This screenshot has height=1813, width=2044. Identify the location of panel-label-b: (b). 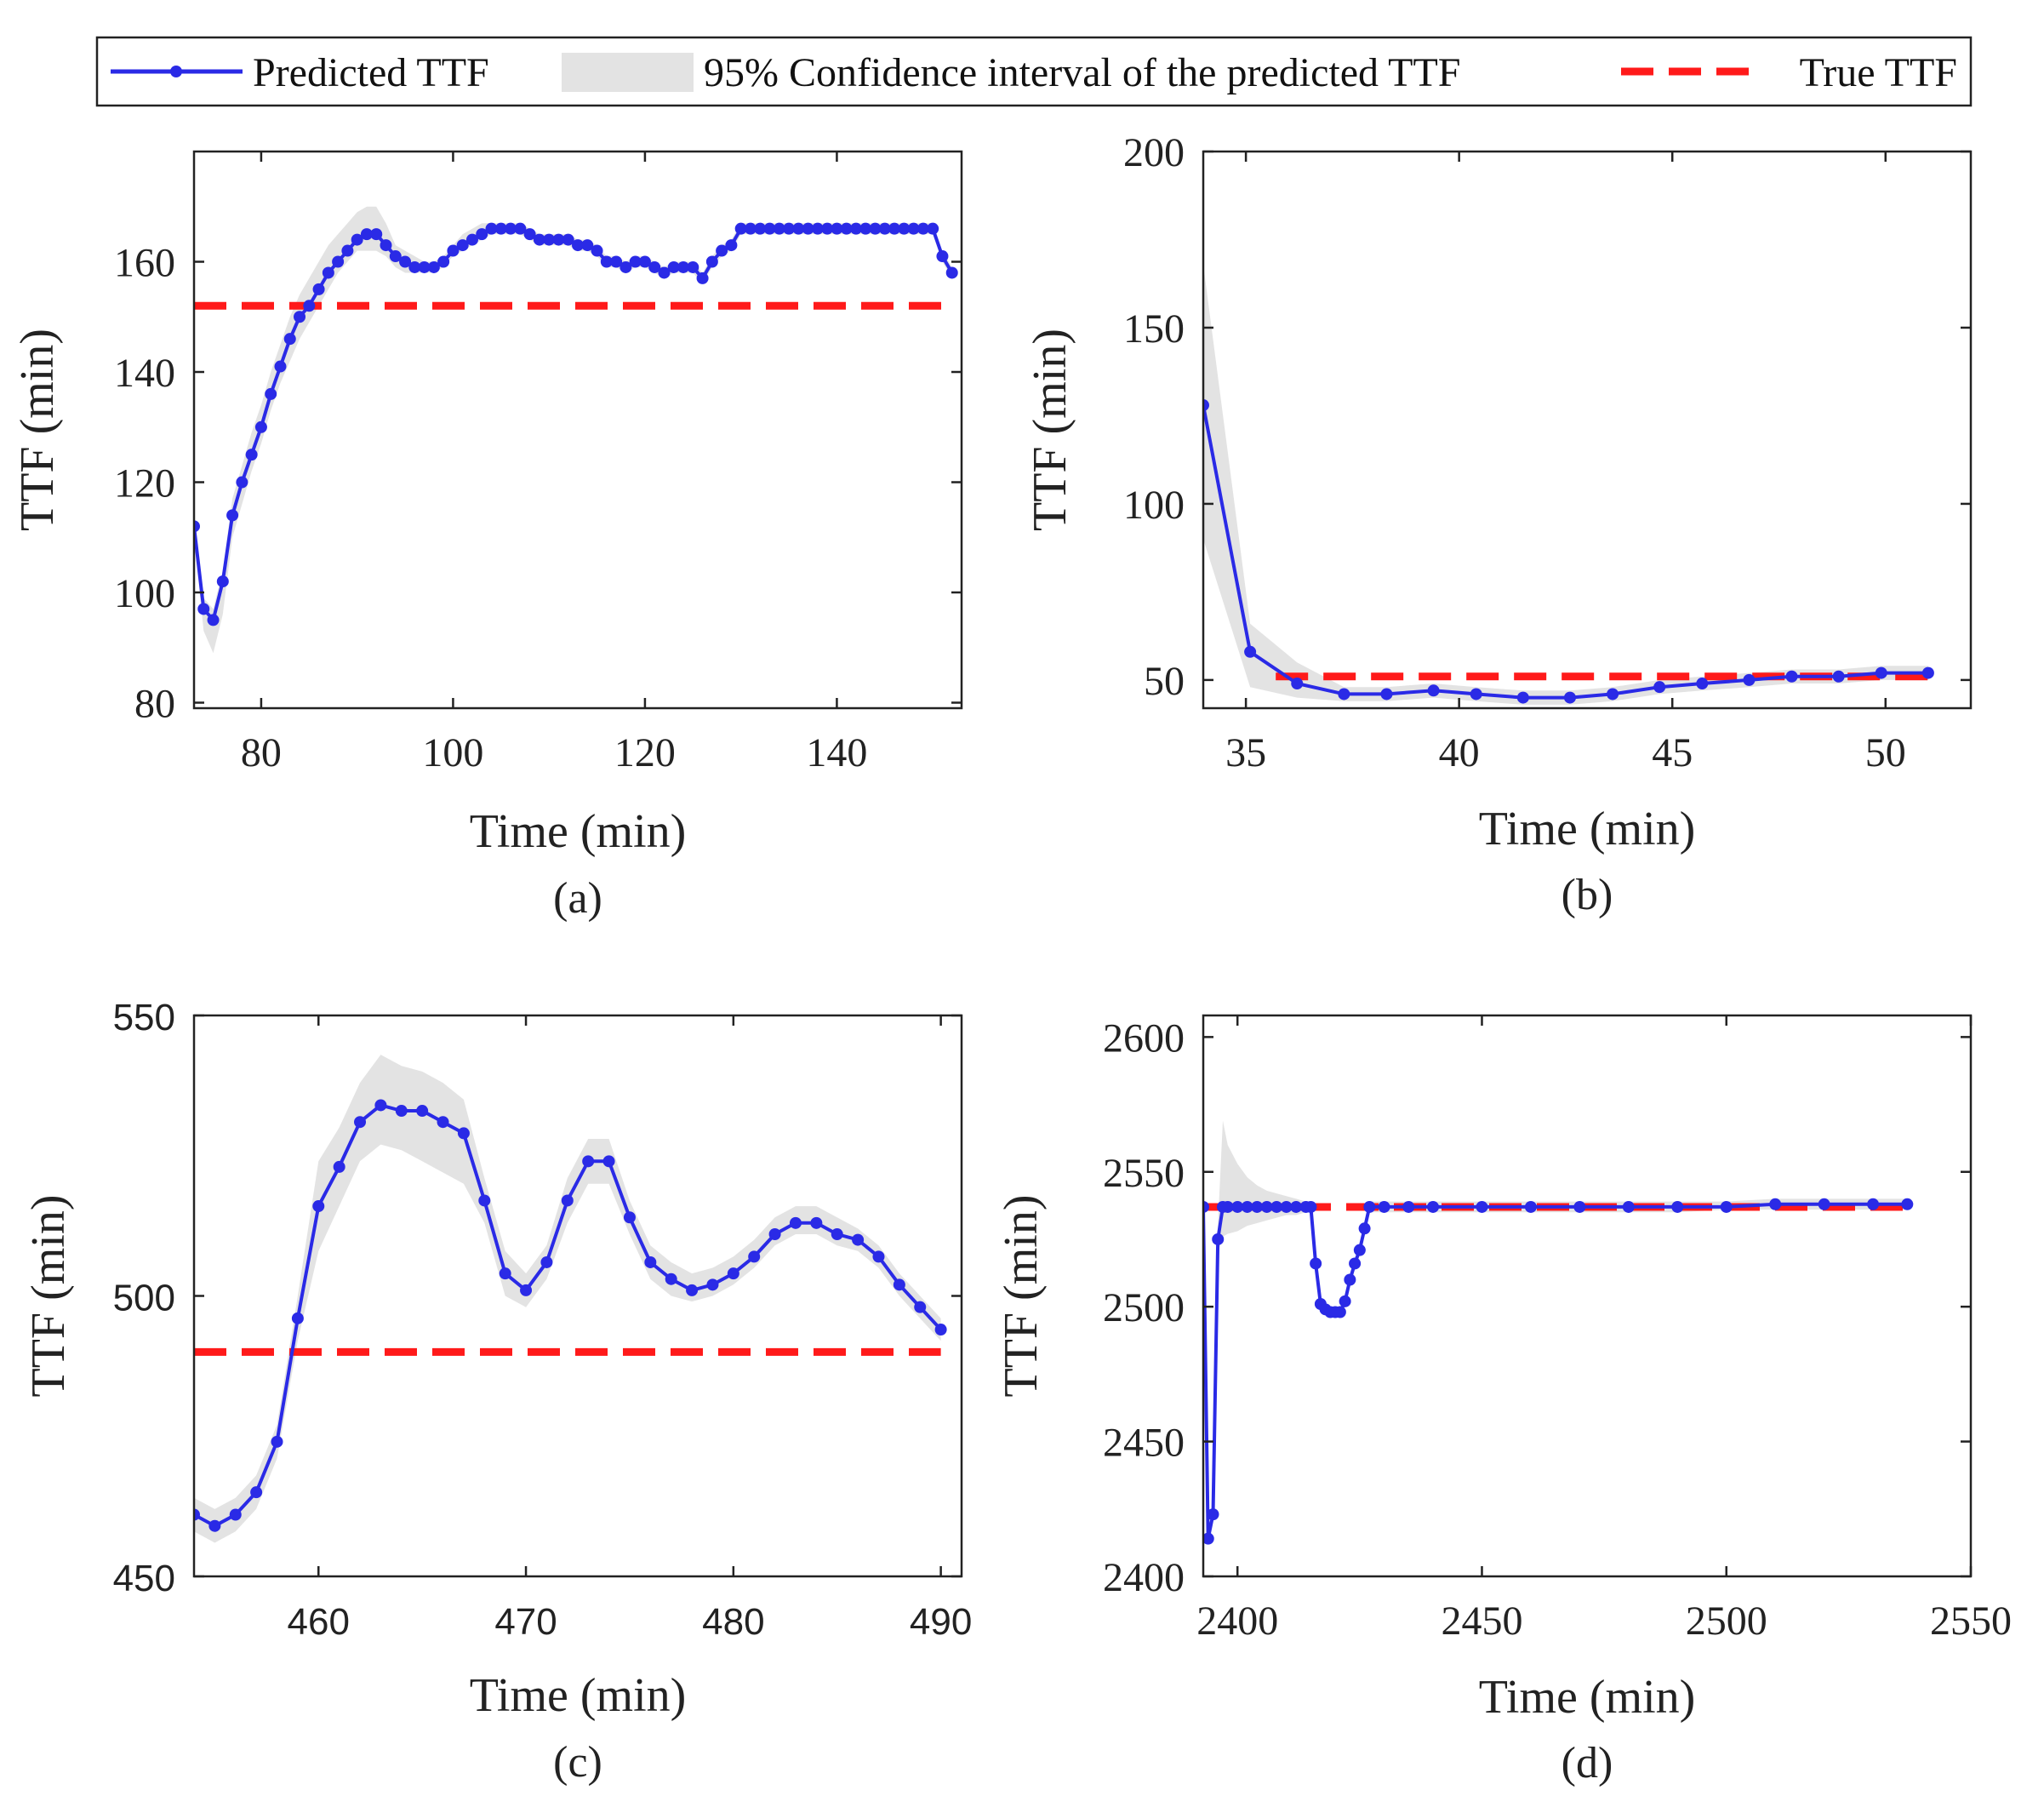
(1587, 895).